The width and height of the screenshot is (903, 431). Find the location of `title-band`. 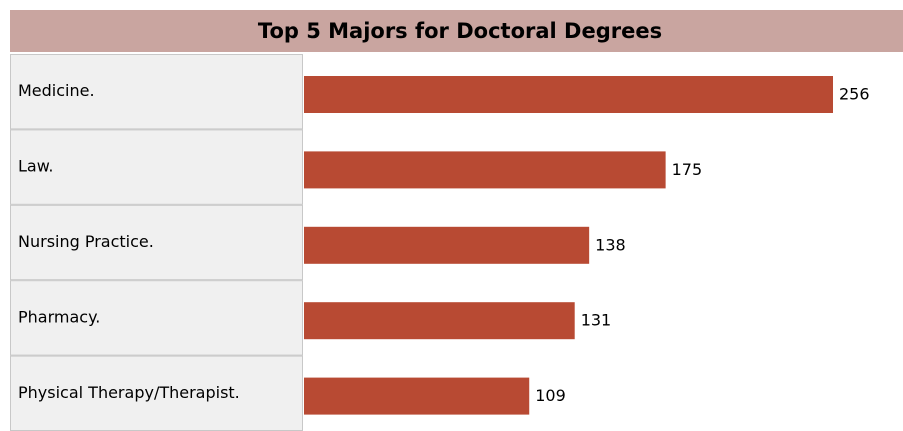

title-band is located at coordinates (456, 31).